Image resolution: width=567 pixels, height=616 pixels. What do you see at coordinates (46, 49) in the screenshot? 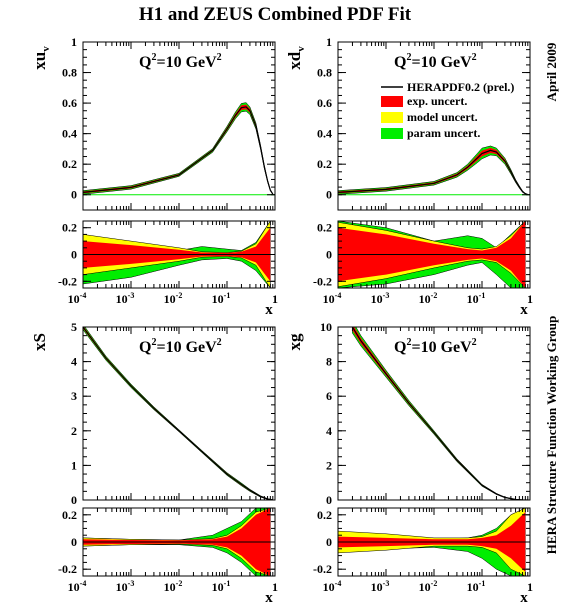
I see `y-axis-label-subscript: v` at bounding box center [46, 49].